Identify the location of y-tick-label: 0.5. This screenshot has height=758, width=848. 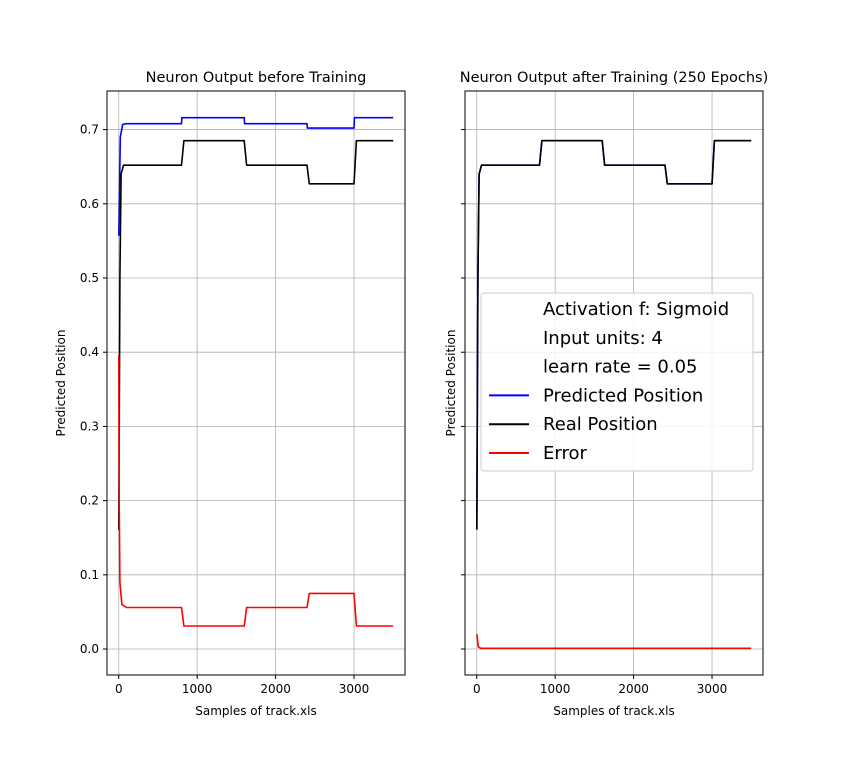
(89, 278).